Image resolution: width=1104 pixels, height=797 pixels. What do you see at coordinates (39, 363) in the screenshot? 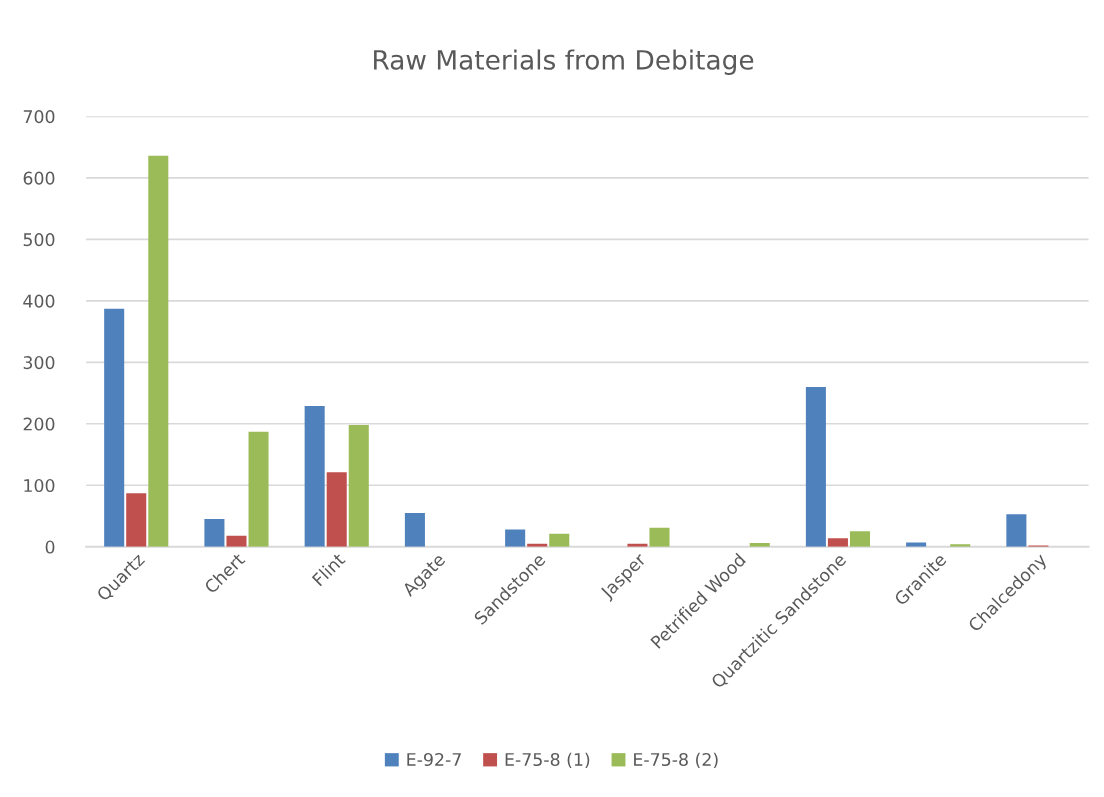
I see `y-tick-label: 300` at bounding box center [39, 363].